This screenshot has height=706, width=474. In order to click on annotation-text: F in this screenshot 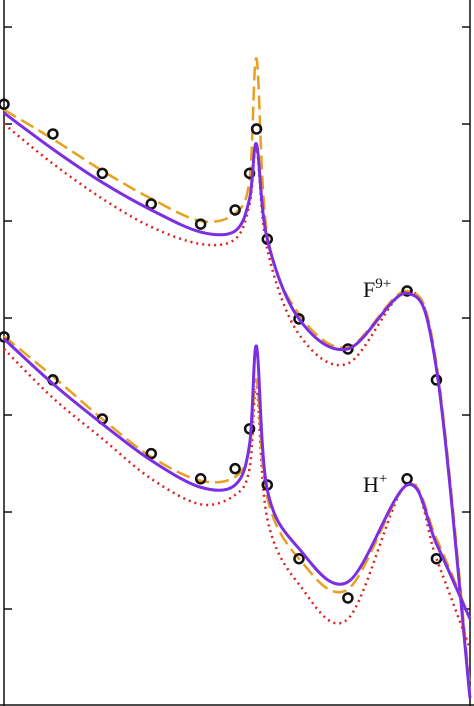, I will do `click(369, 289)`.